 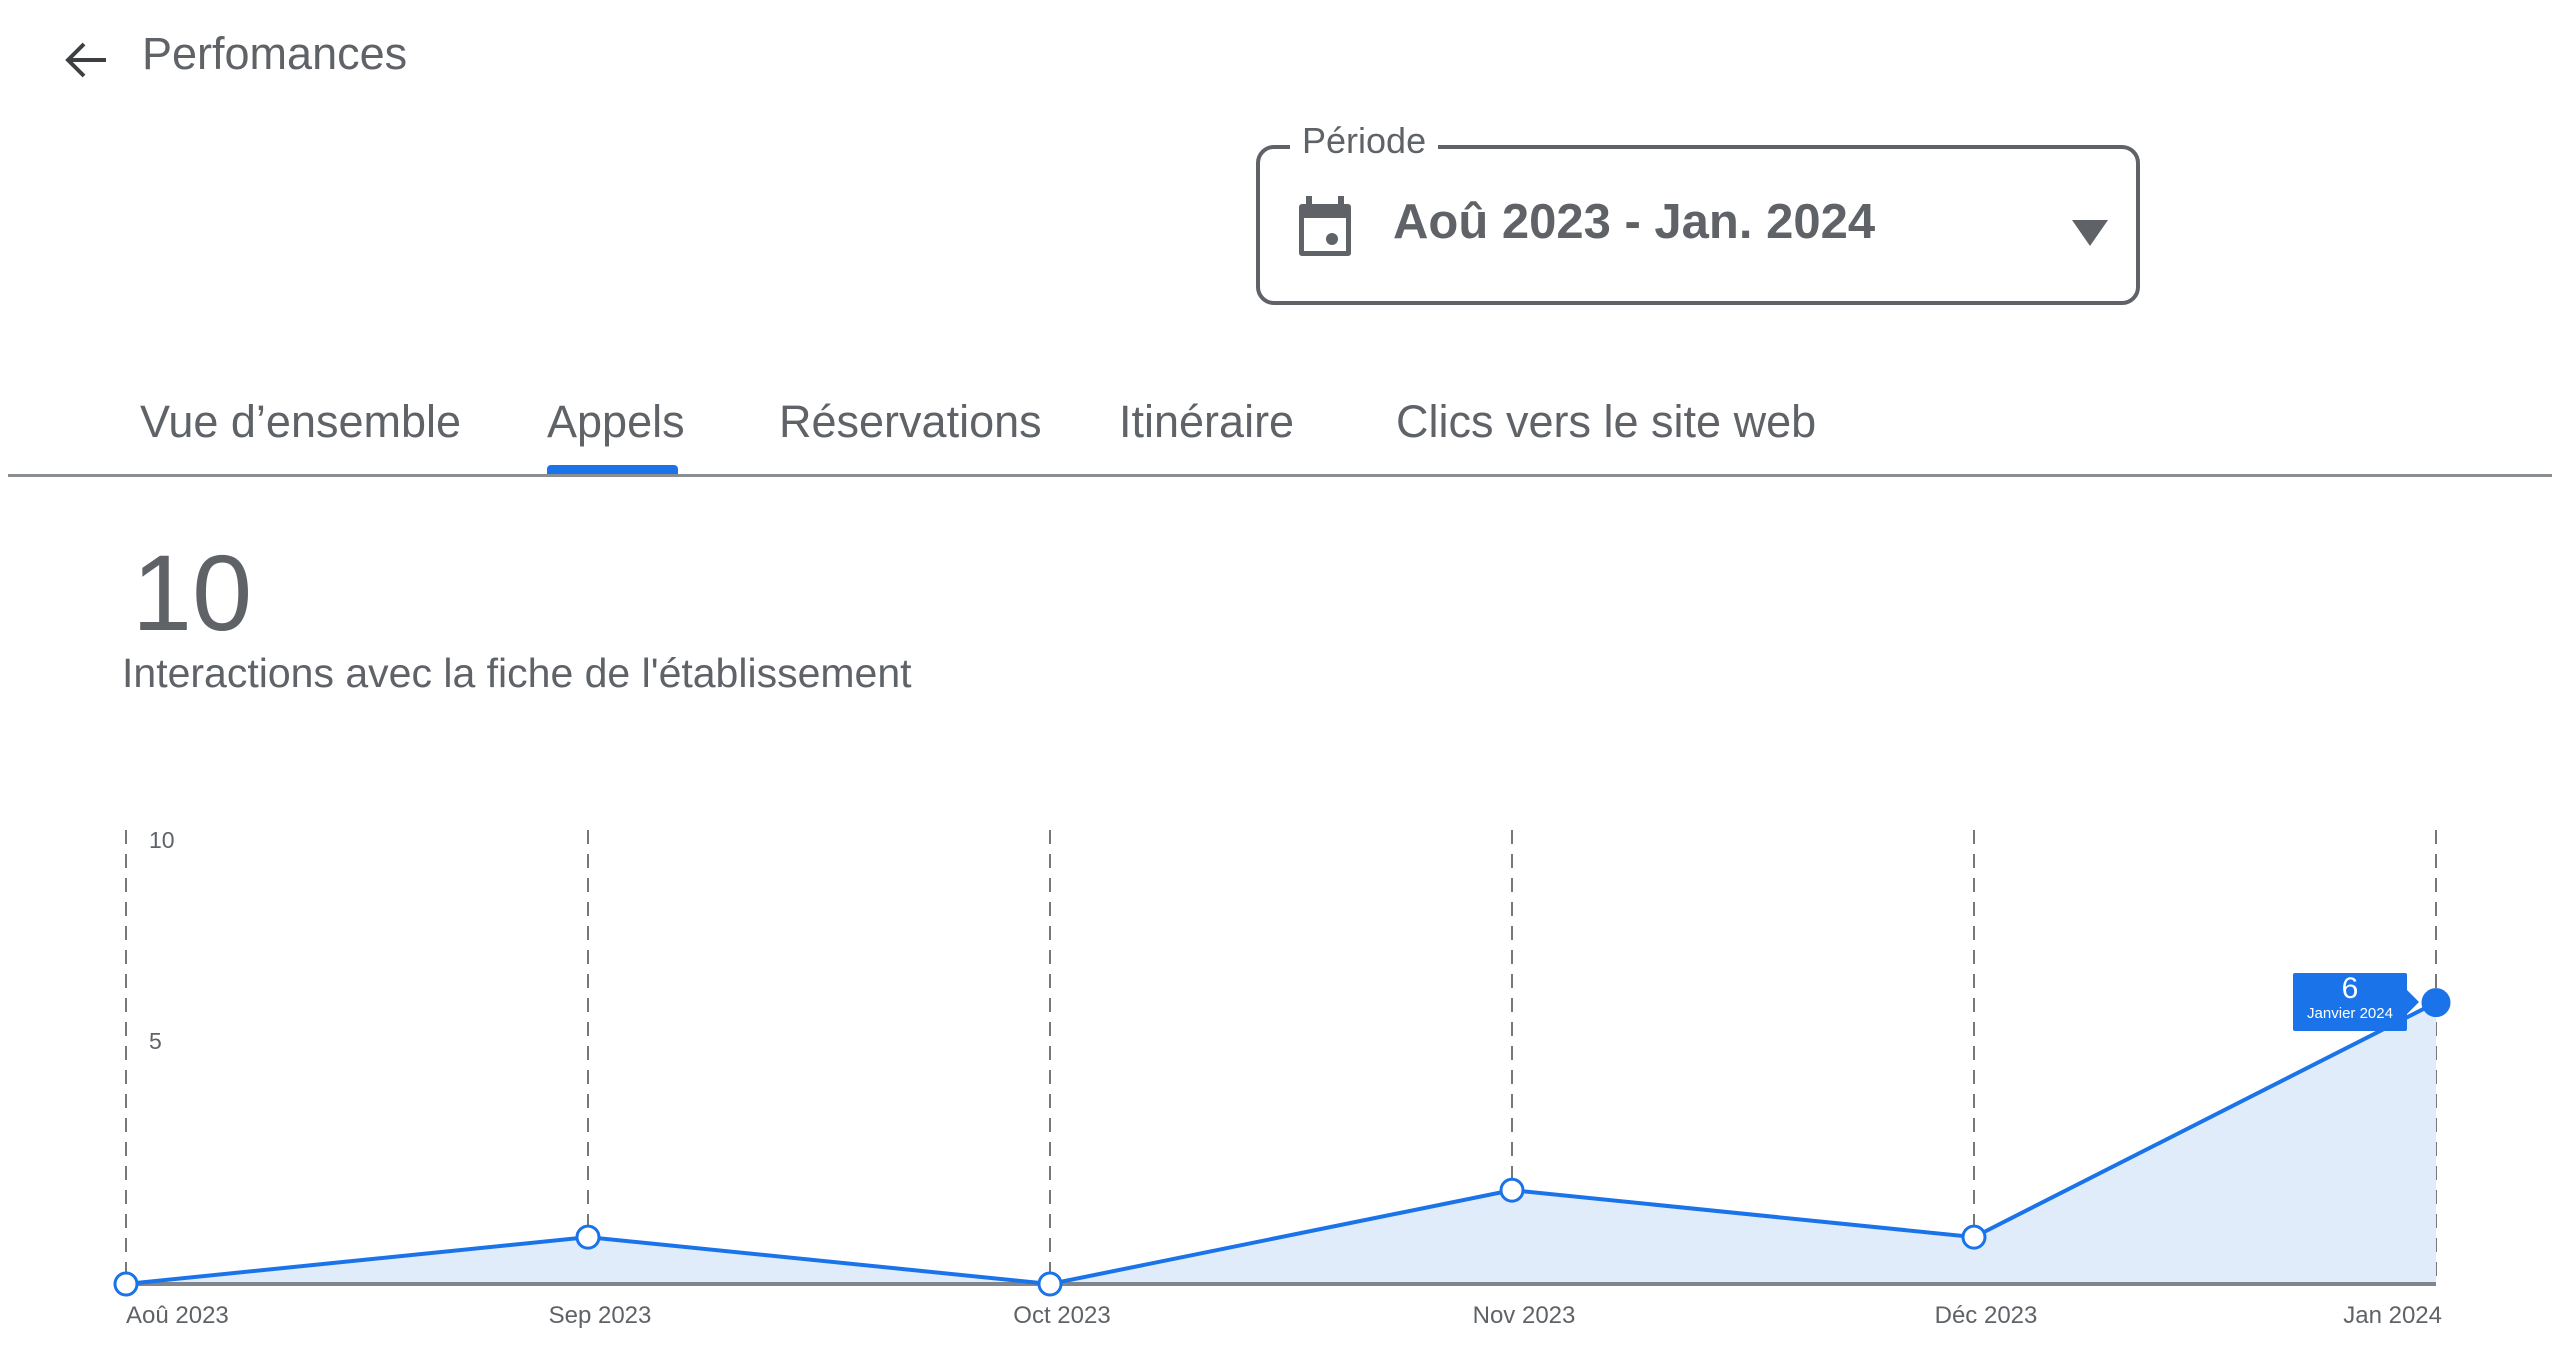 What do you see at coordinates (177, 1315) in the screenshot?
I see `x-tick-label: Aoû 2023` at bounding box center [177, 1315].